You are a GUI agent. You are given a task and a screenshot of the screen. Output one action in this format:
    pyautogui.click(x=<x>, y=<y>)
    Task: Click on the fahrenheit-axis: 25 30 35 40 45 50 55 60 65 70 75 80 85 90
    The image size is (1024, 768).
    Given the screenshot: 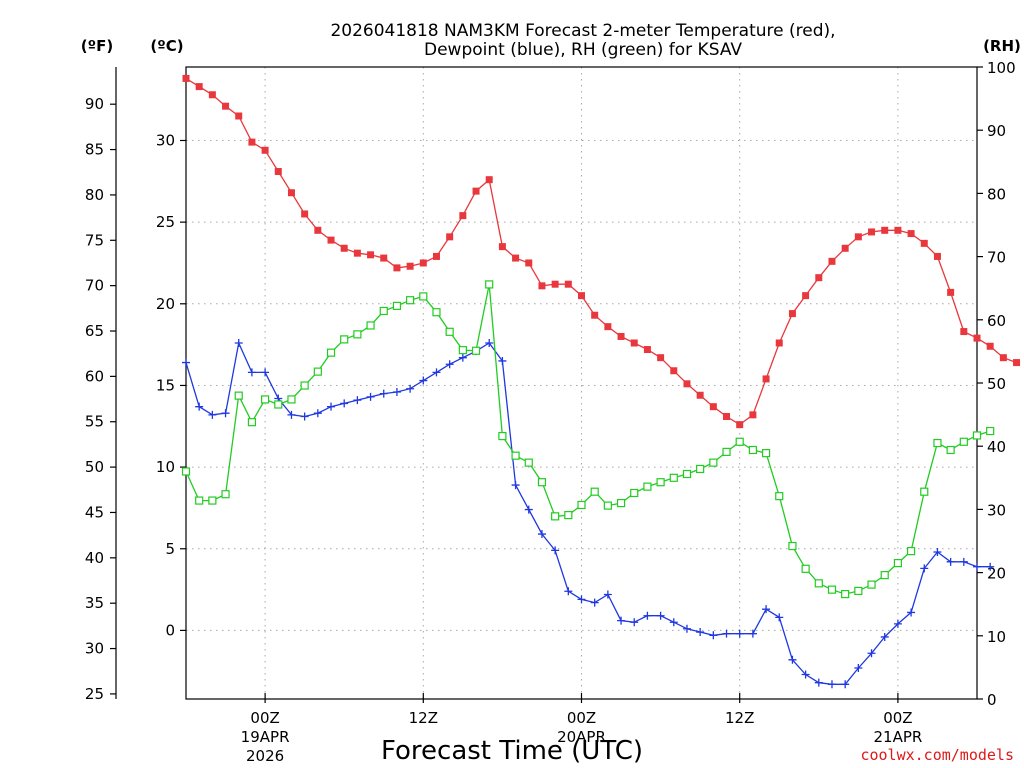 What is the action you would take?
    pyautogui.click(x=101, y=385)
    